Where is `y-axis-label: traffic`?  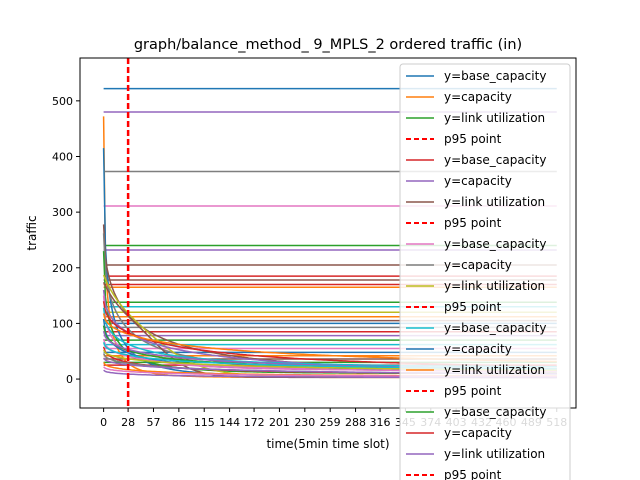 y-axis-label: traffic is located at coordinates (32, 232).